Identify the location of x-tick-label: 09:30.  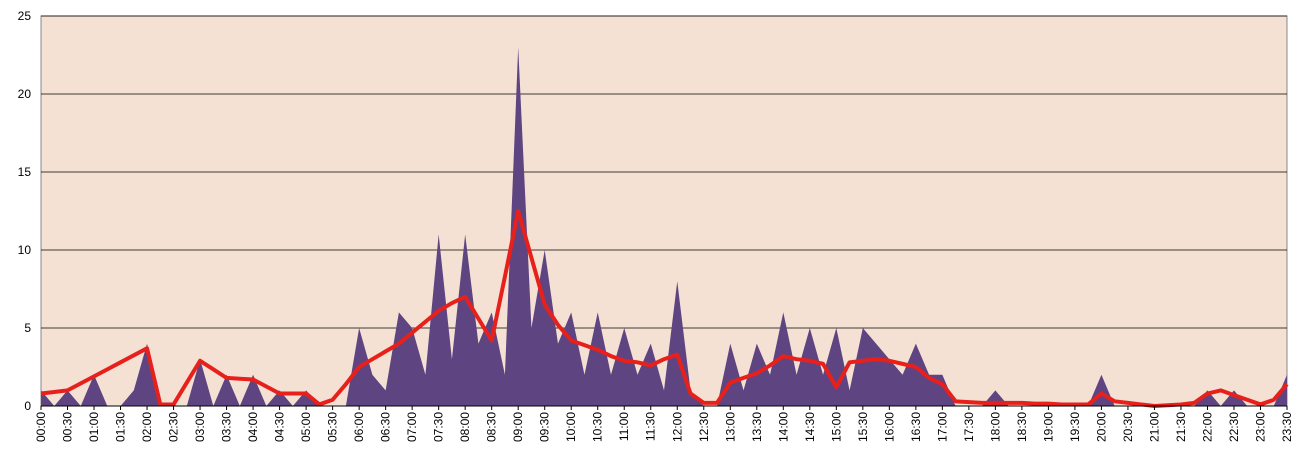
(545, 427).